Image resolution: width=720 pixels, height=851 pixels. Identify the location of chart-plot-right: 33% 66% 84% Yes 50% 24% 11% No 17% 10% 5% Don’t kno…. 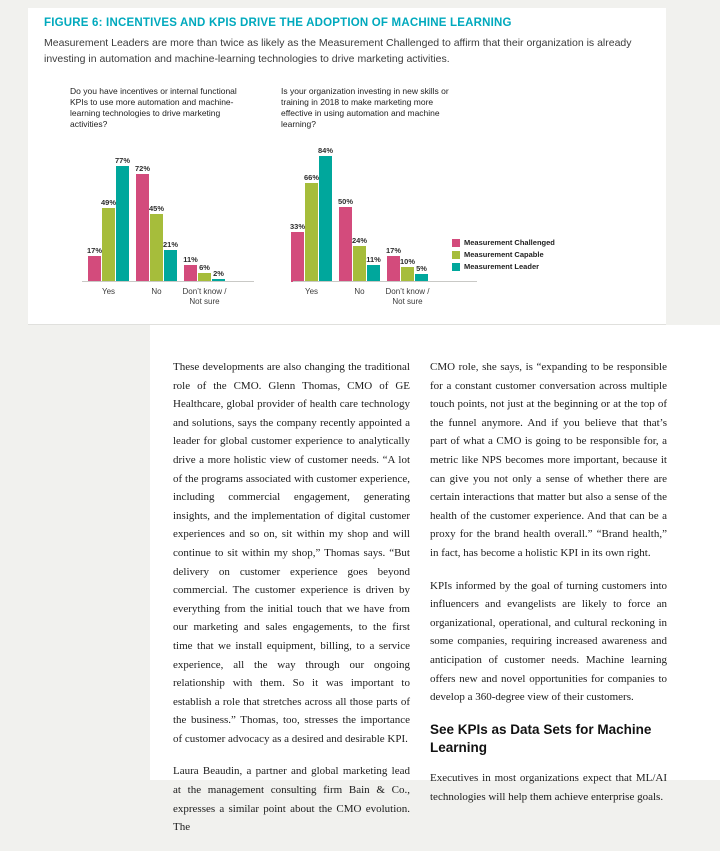
(379, 224).